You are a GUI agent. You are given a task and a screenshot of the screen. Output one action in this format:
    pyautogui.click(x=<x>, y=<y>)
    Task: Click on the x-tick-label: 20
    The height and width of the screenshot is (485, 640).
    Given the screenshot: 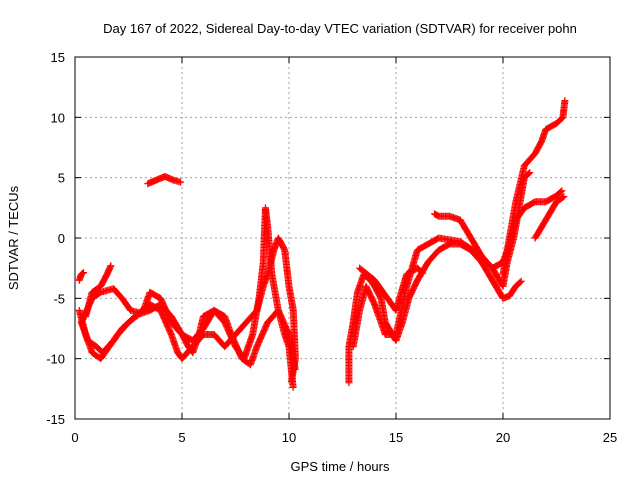 What is the action you would take?
    pyautogui.click(x=503, y=437)
    